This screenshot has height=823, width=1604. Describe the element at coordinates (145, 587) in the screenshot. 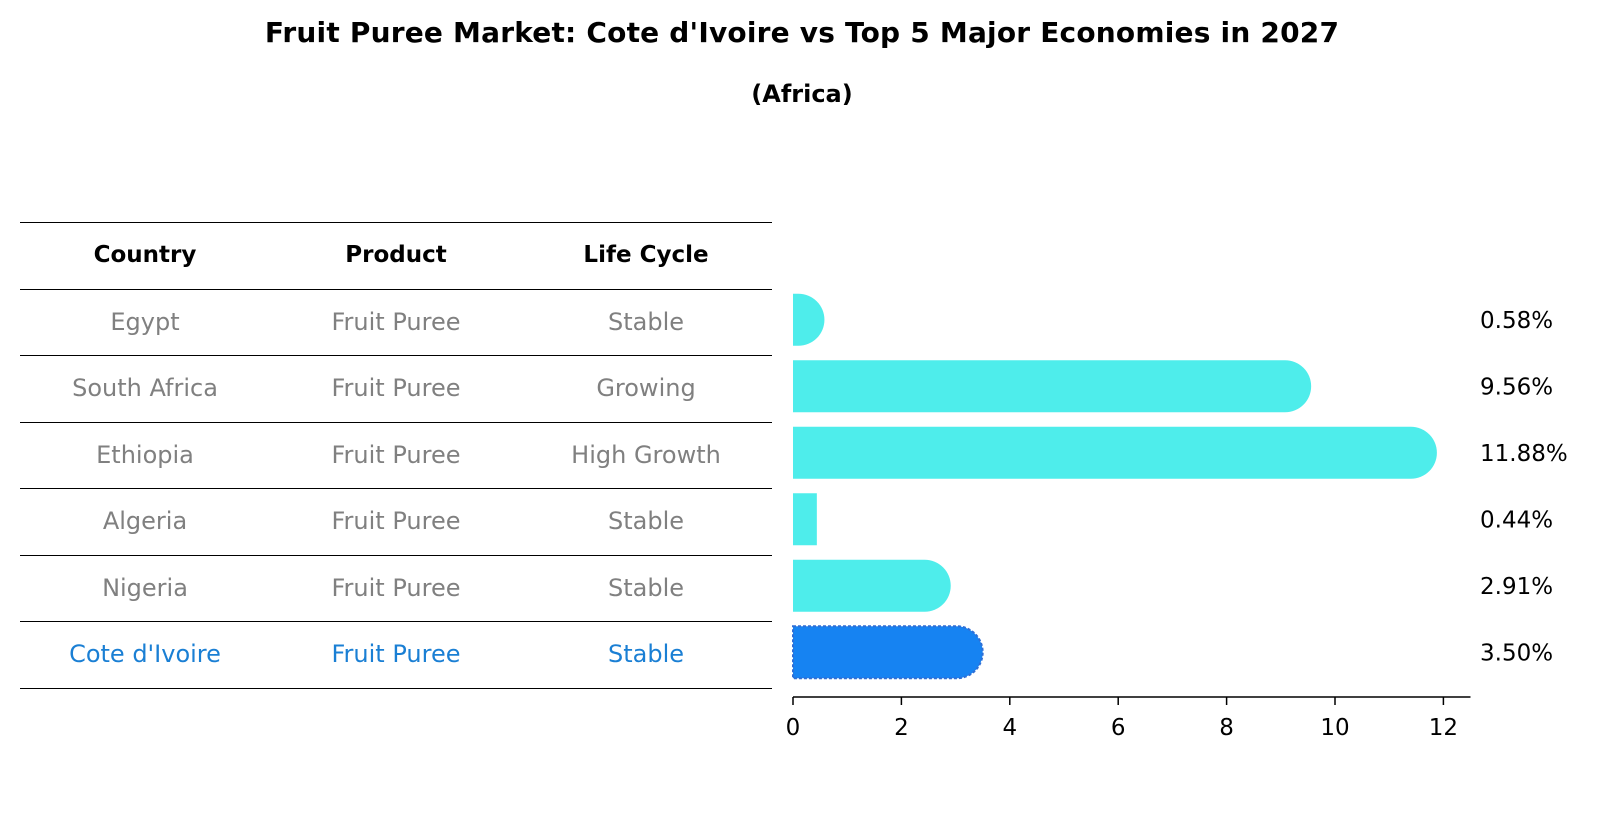

I see `cell-country: Nigeria` at that location.